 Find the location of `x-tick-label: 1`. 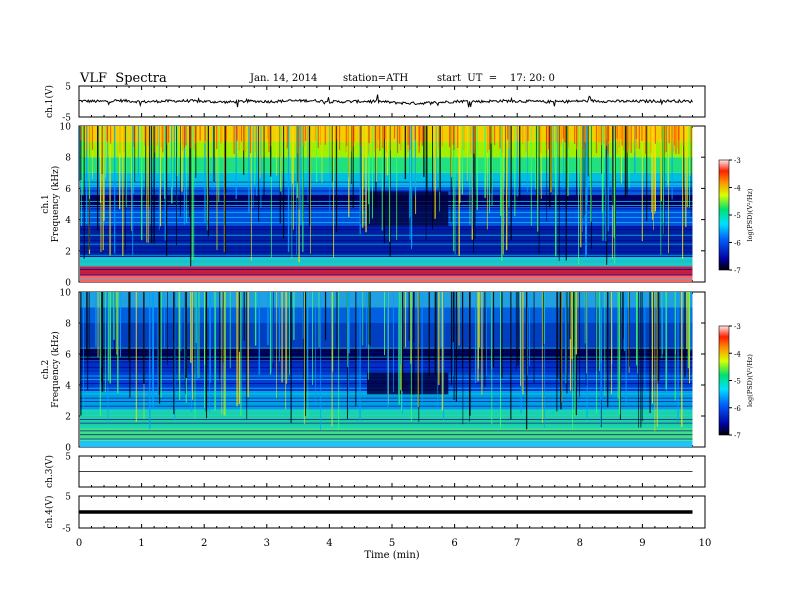

x-tick-label: 1 is located at coordinates (141, 543).